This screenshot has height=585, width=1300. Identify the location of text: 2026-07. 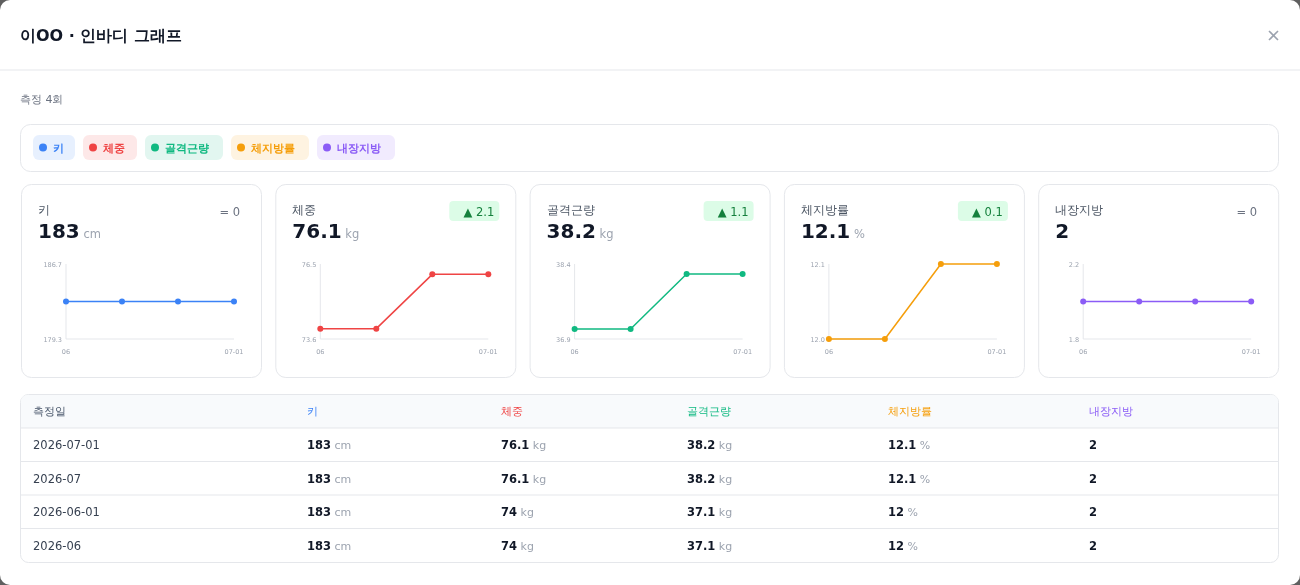
(57, 478).